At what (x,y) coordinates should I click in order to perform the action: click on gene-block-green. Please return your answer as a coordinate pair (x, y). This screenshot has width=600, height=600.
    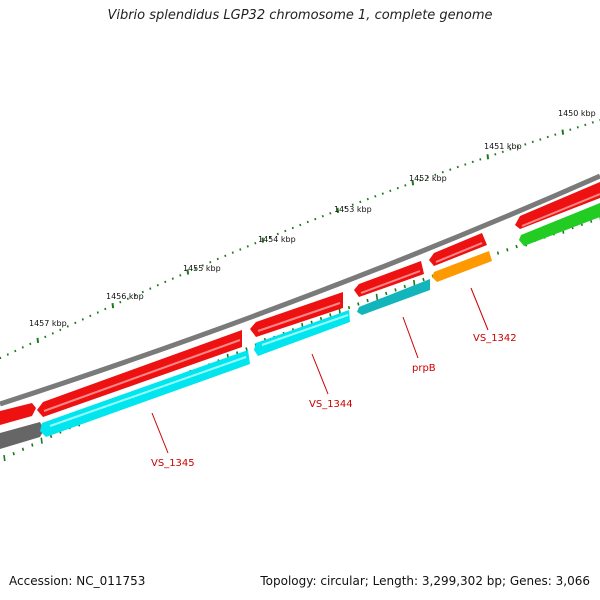
    Looking at the image, I should click on (559, 224).